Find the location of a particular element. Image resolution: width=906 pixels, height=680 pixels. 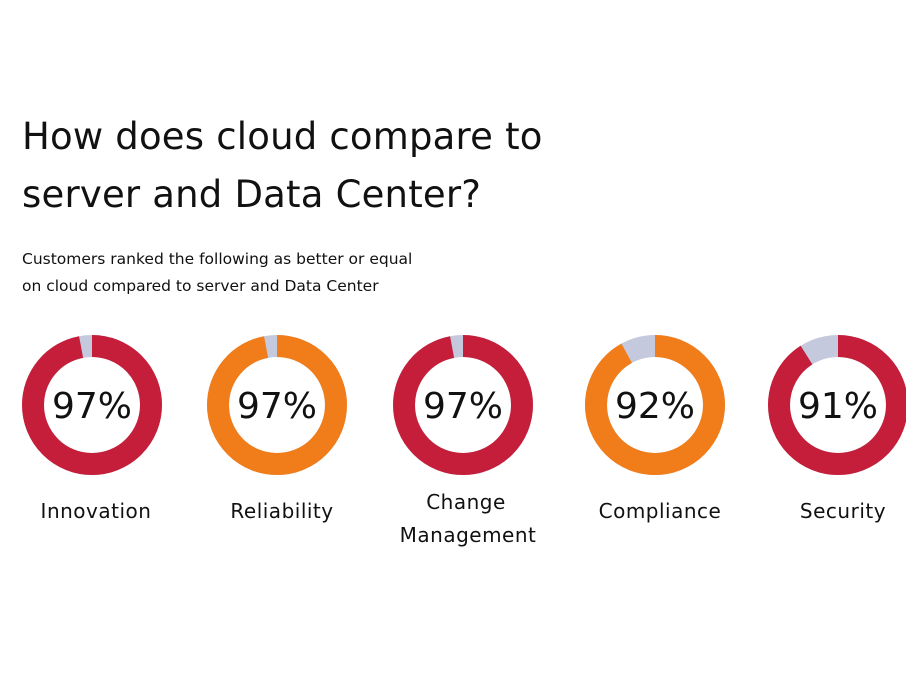

donut-compliance: 92% Compliance is located at coordinates (655, 429).